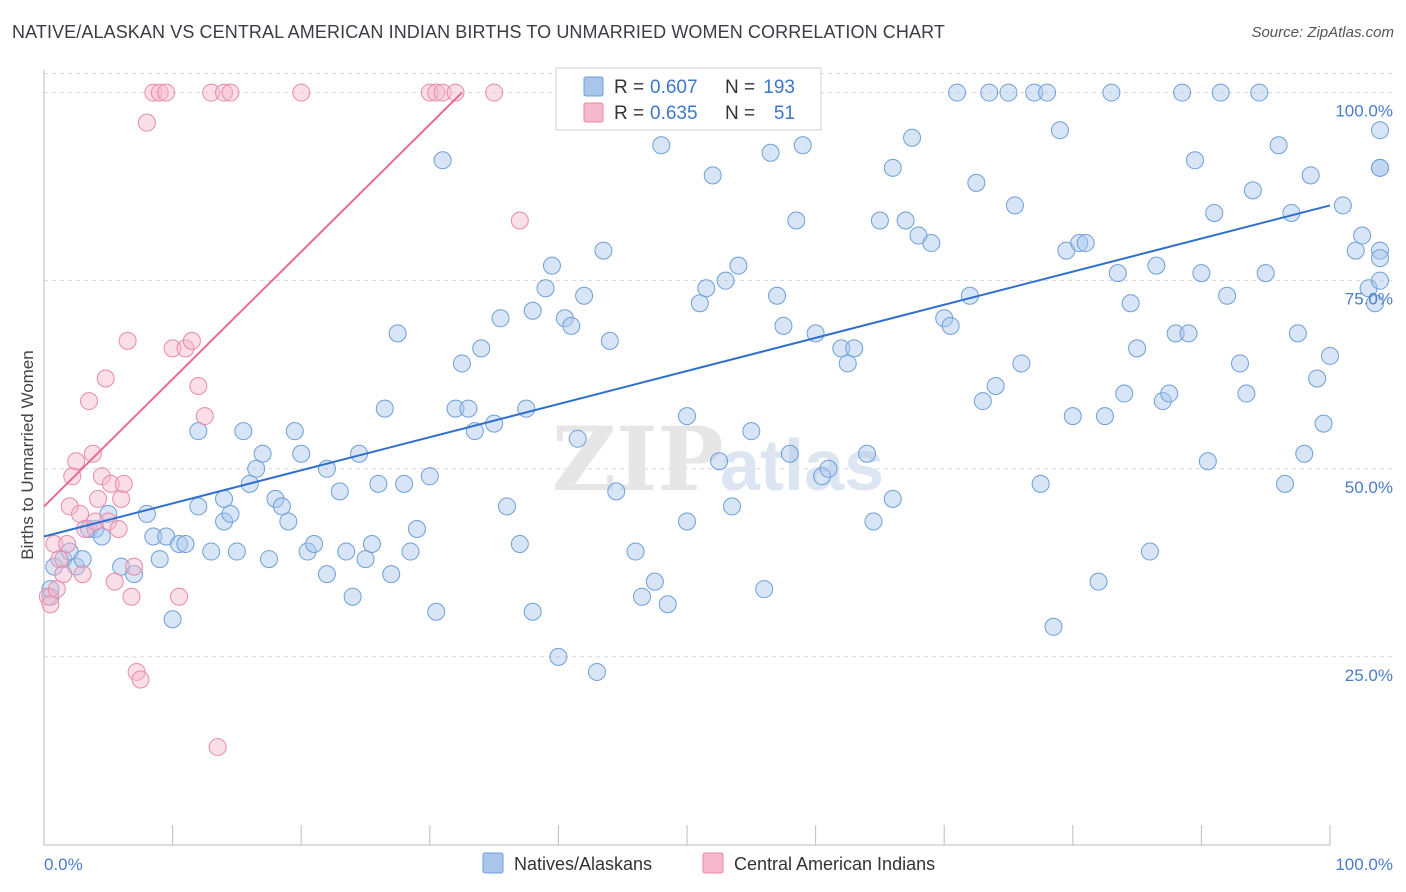 This screenshot has width=1406, height=892. I want to click on legend-n-label-2: N =, so click(740, 113).